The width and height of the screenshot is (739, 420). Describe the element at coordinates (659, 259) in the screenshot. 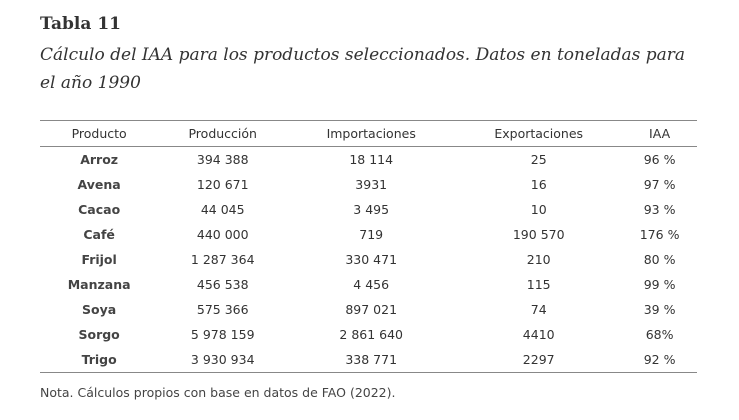

I see `table-cell: 80 %` at that location.